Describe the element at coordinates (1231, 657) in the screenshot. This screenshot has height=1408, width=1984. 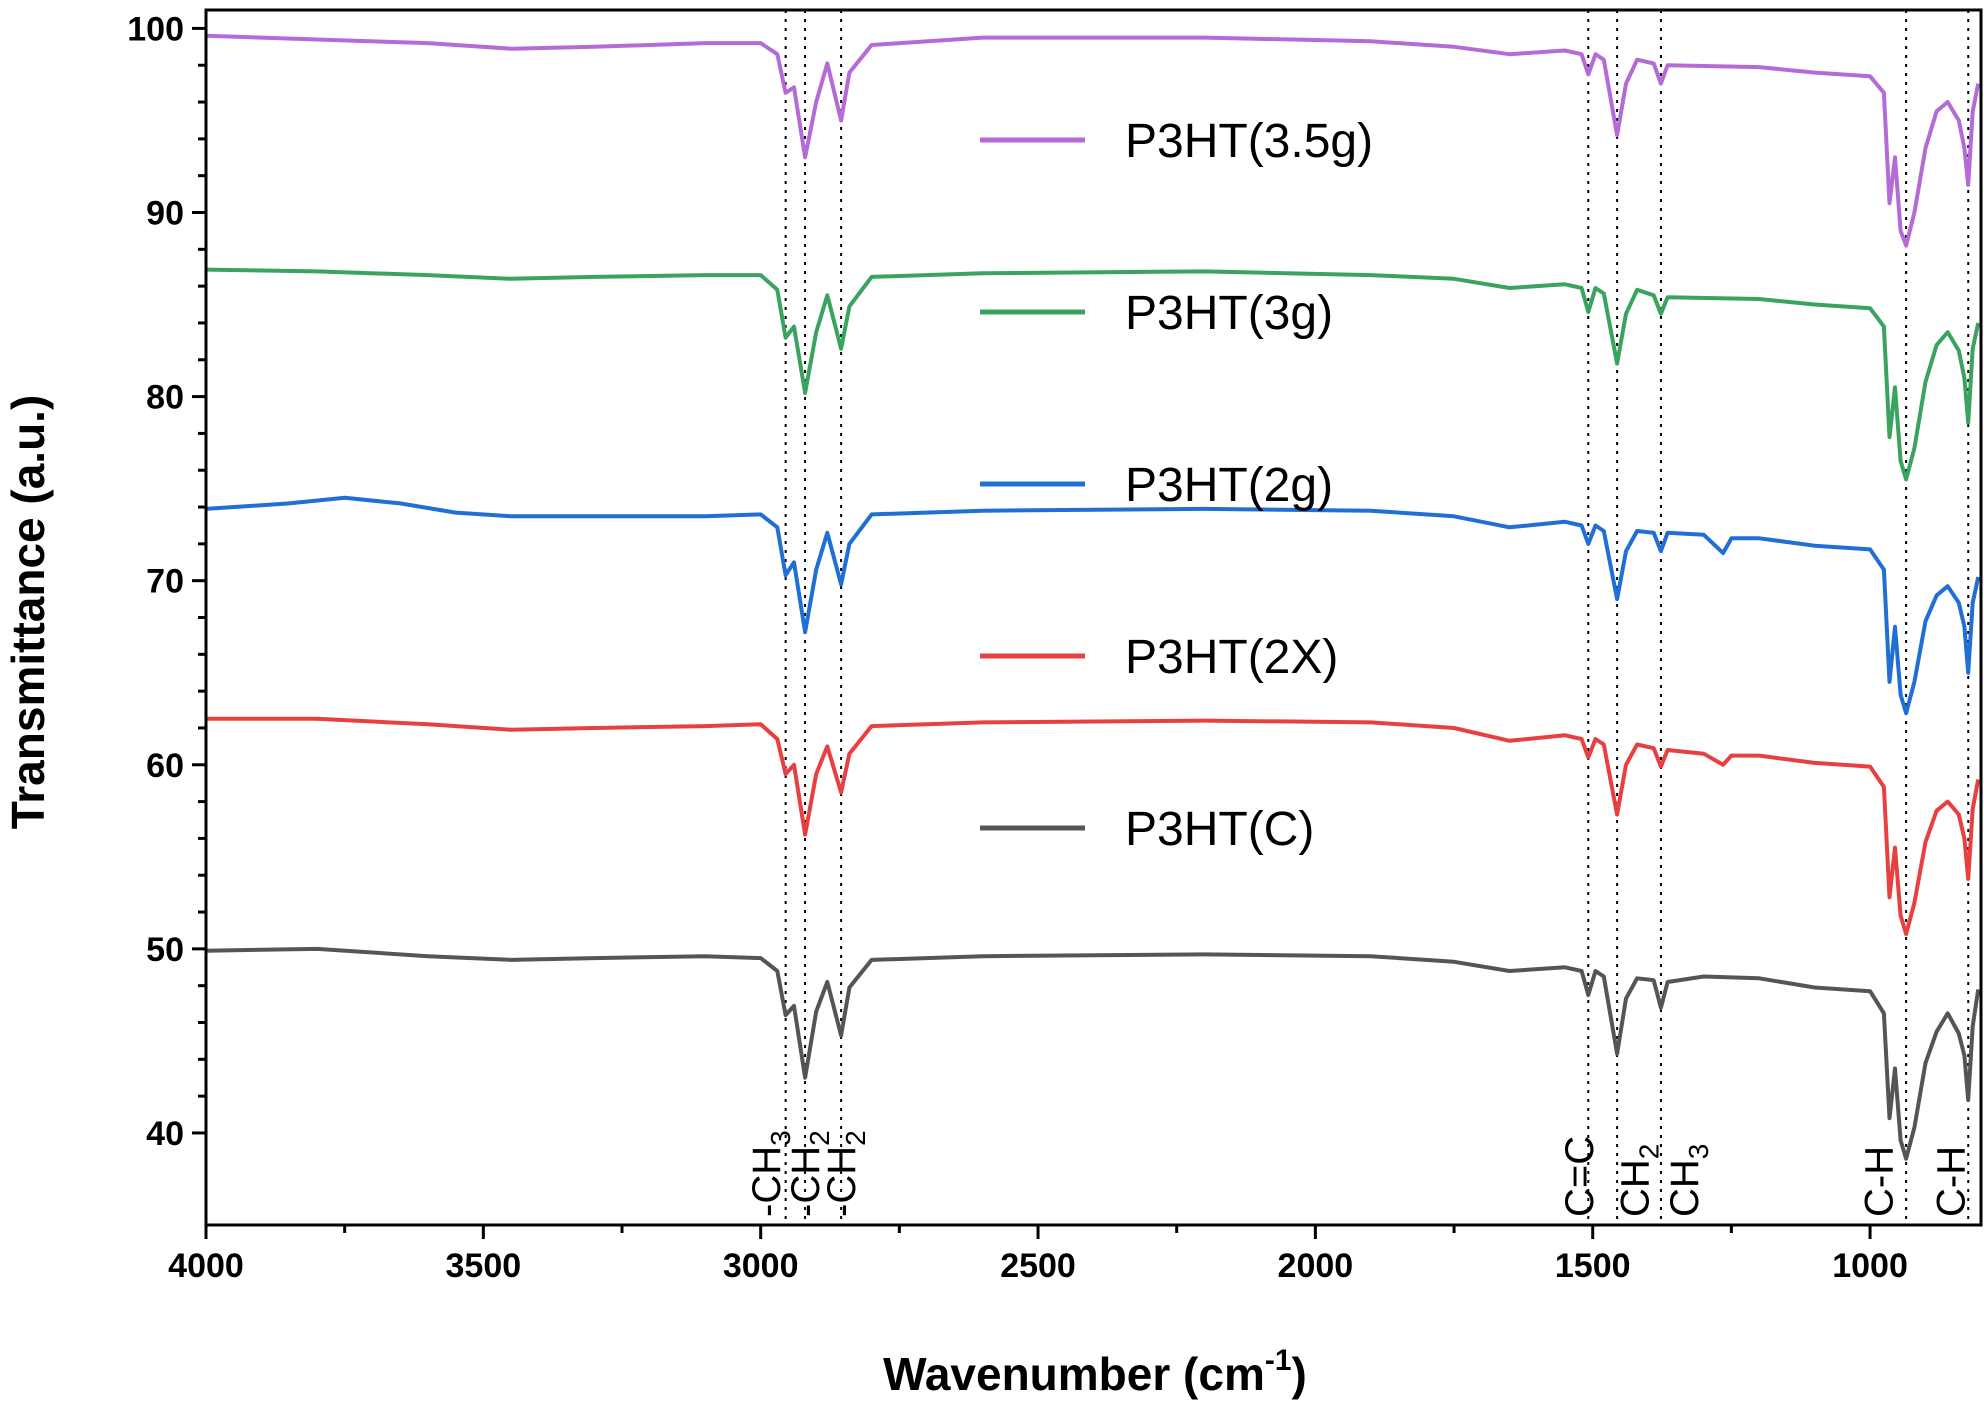
I see `legend-label: P3HT(2X)` at that location.